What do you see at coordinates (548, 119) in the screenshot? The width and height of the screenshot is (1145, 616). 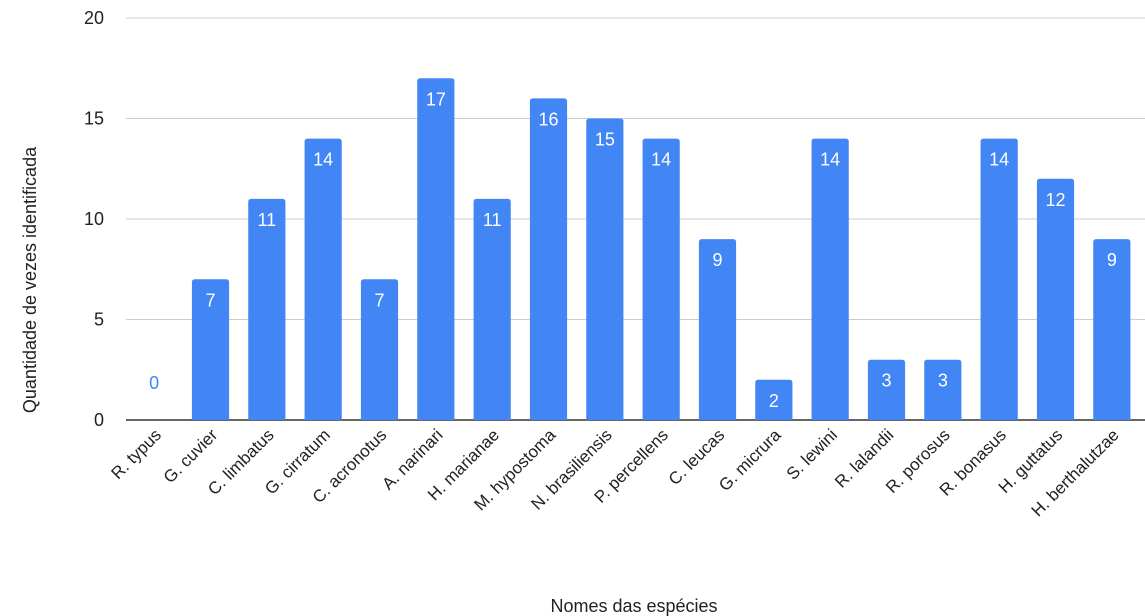 I see `data-label: 16` at bounding box center [548, 119].